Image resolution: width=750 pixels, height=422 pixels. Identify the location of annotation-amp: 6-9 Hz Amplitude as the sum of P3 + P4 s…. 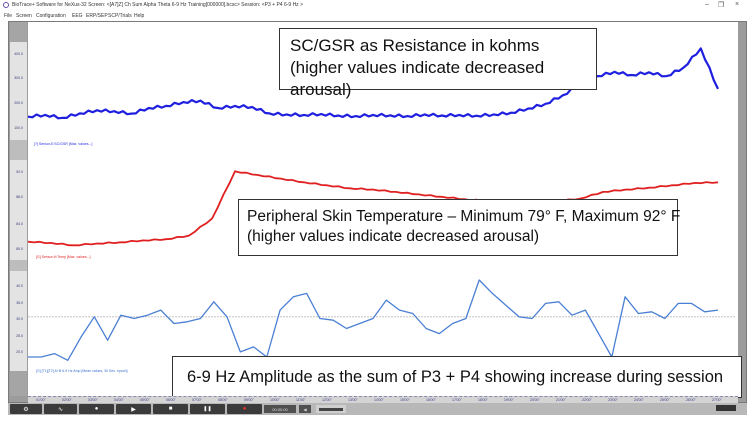
(457, 377).